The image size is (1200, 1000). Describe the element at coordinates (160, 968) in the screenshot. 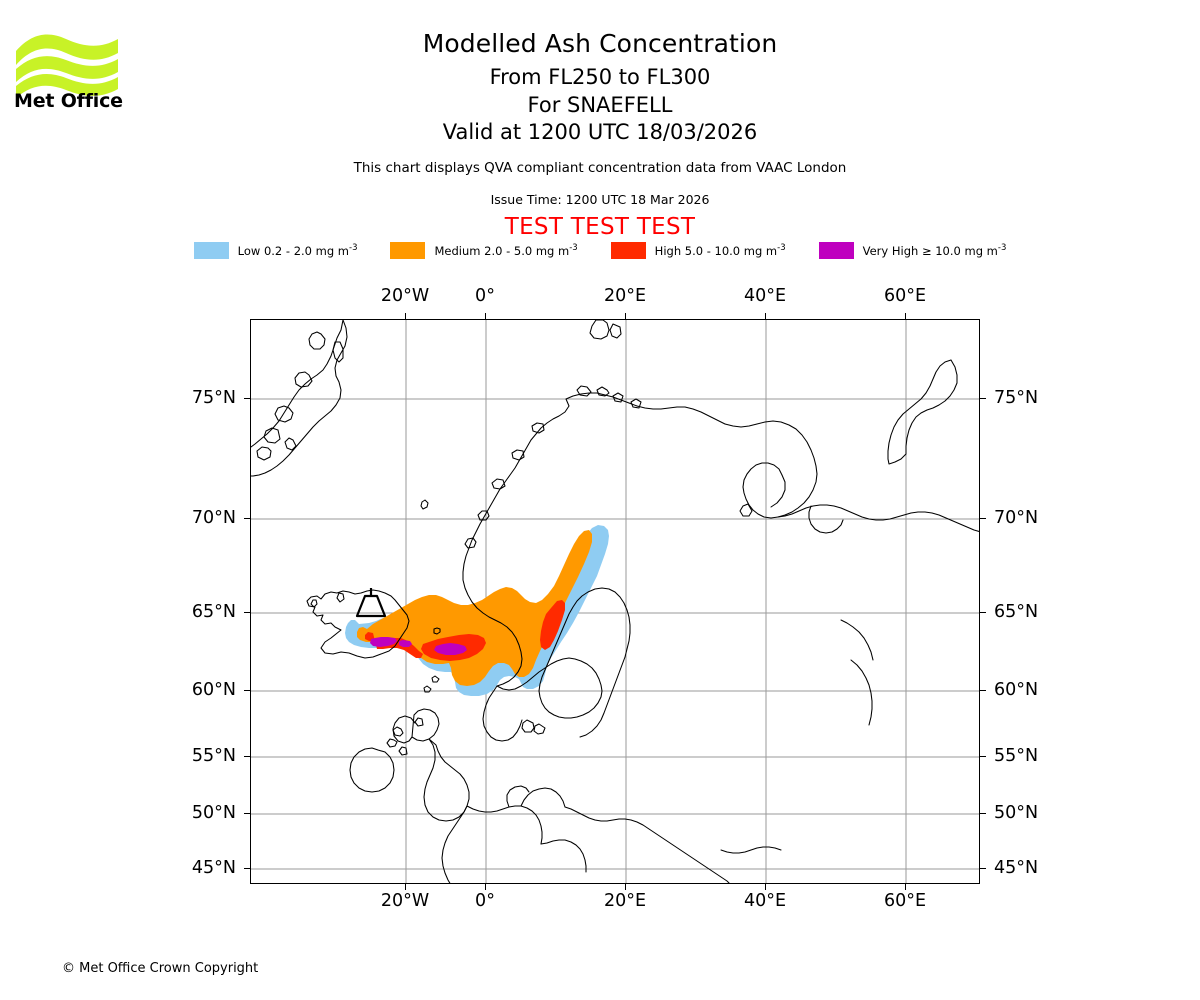

I see `copyright-notice: © Met Office Crown Copyright` at that location.